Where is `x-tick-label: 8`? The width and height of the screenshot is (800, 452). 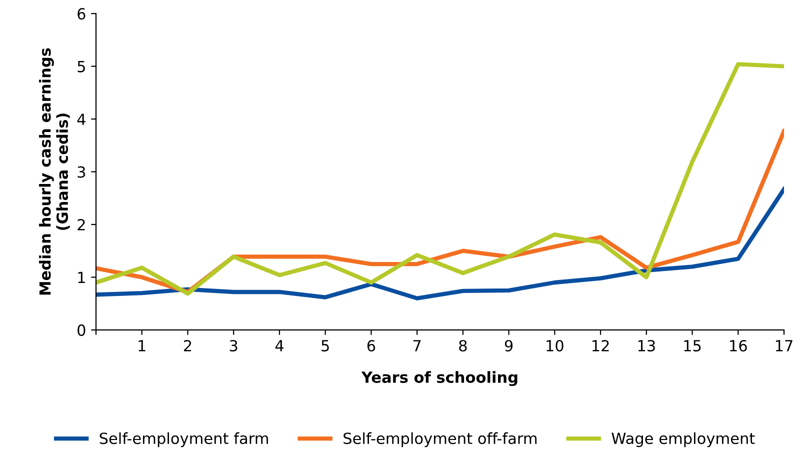
x-tick-label: 8 is located at coordinates (463, 346).